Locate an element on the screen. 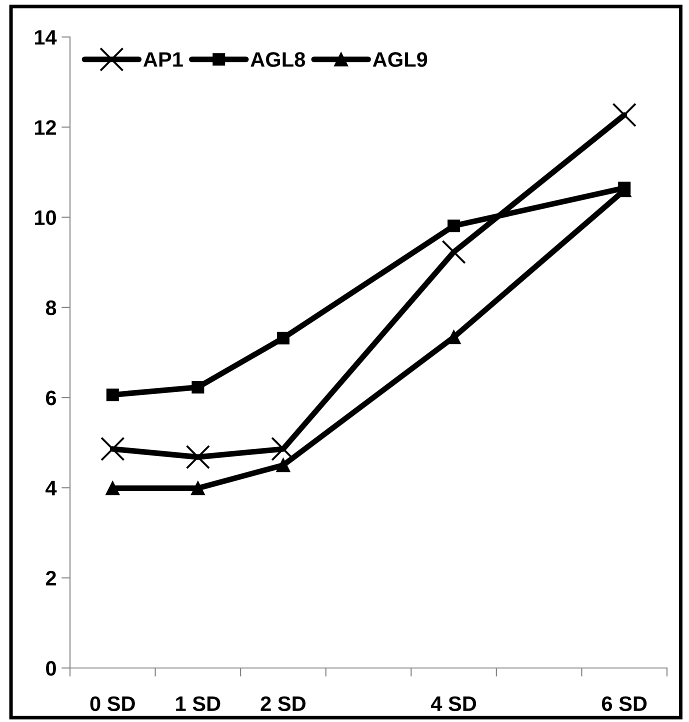 This screenshot has height=722, width=689. legend-label: AP1 is located at coordinates (163, 59).